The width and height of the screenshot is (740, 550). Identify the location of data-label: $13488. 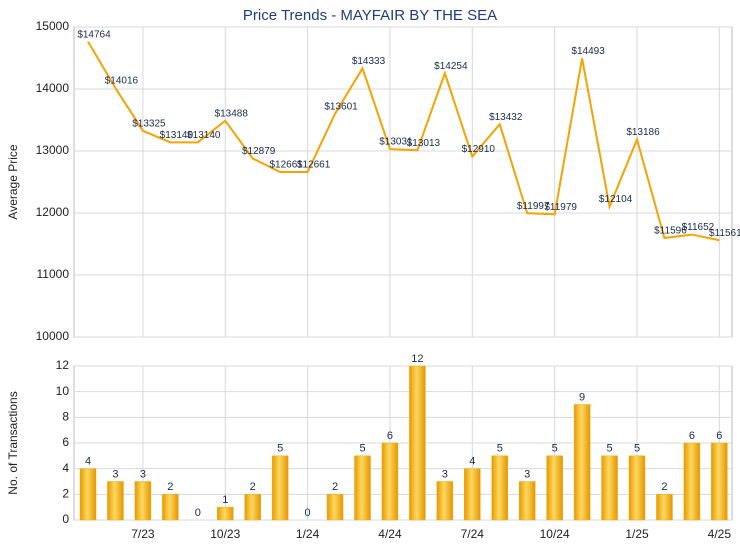
(232, 113).